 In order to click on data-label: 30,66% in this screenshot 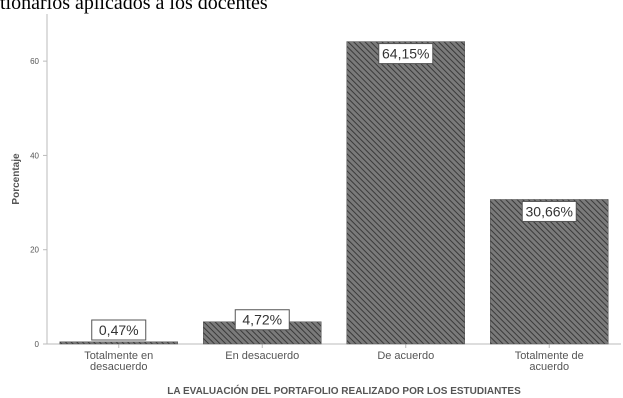, I will do `click(549, 211)`.